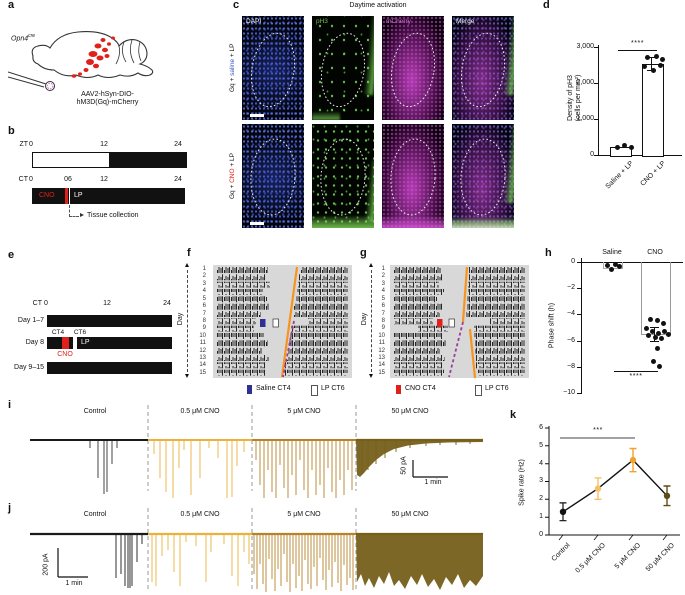 The image size is (685, 595). Describe the element at coordinates (263, 323) in the screenshot. I see `f-saline-marker` at that location.